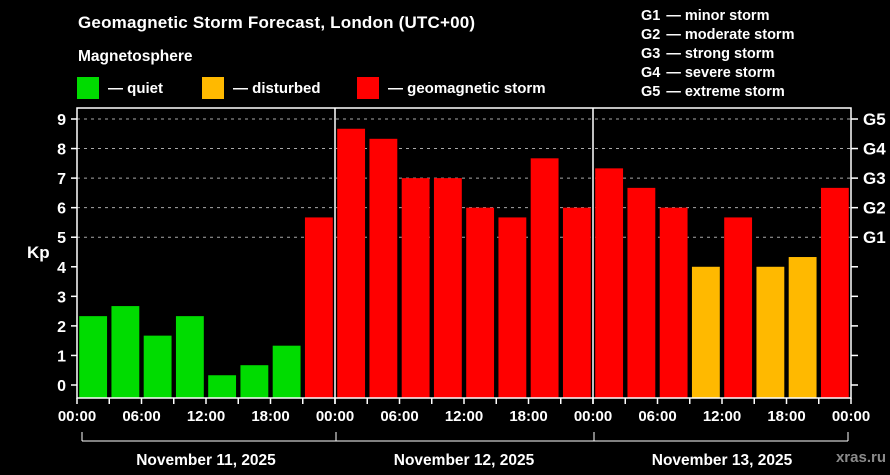  What do you see at coordinates (368, 88) in the screenshot?
I see `storm-color-swatch` at bounding box center [368, 88].